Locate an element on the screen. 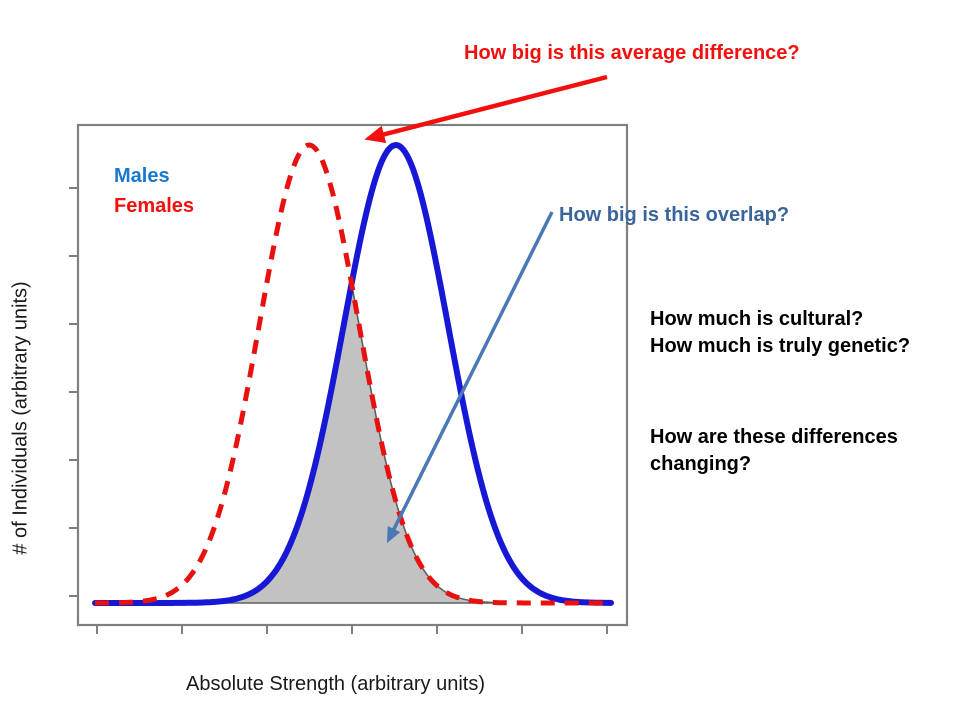  x-axis-label: Absolute Strength (arbitrary units) is located at coordinates (336, 684).